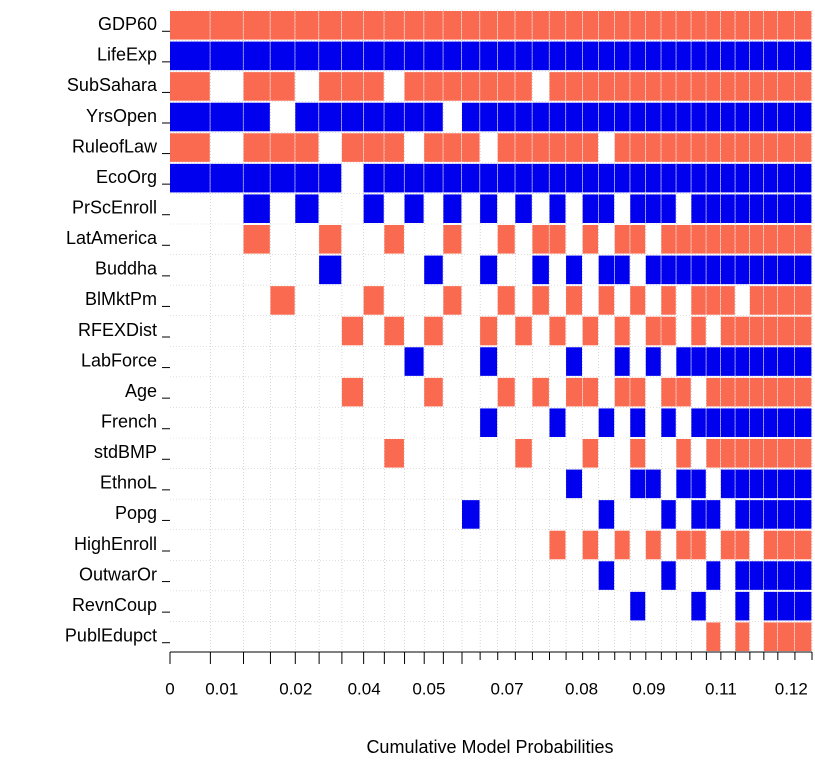 This screenshot has width=815, height=761. I want to click on y-tick-label: LatAmerica, so click(112, 238).